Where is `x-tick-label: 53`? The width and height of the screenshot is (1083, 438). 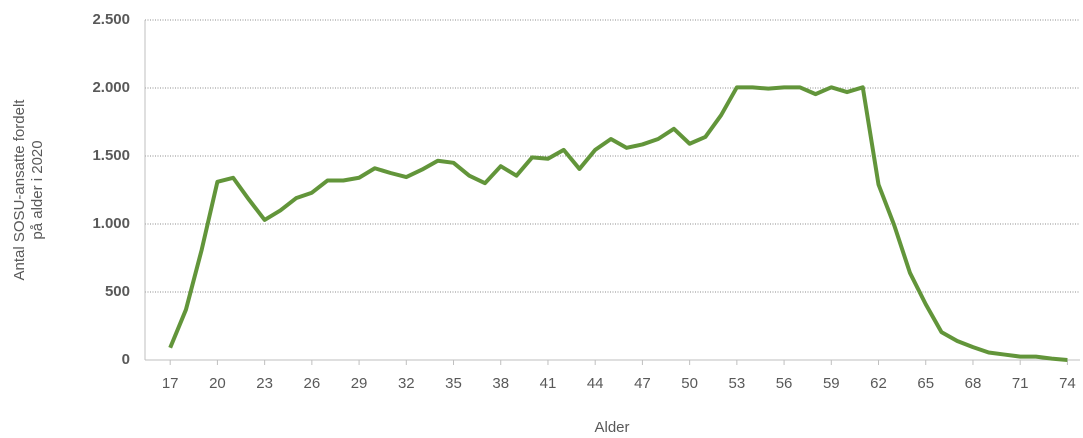
x-tick-label: 53 is located at coordinates (737, 383).